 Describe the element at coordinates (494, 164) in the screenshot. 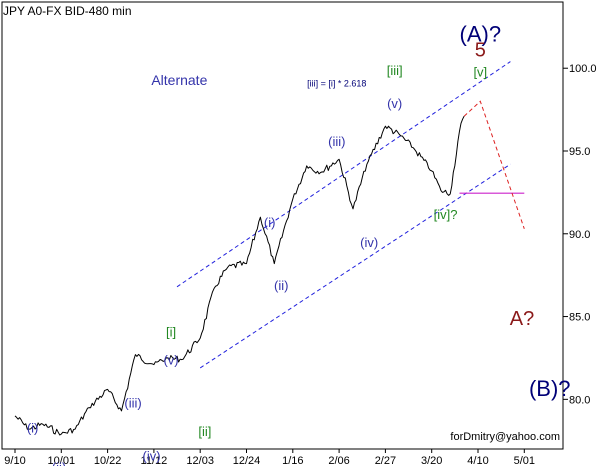

I see `projection-line` at that location.